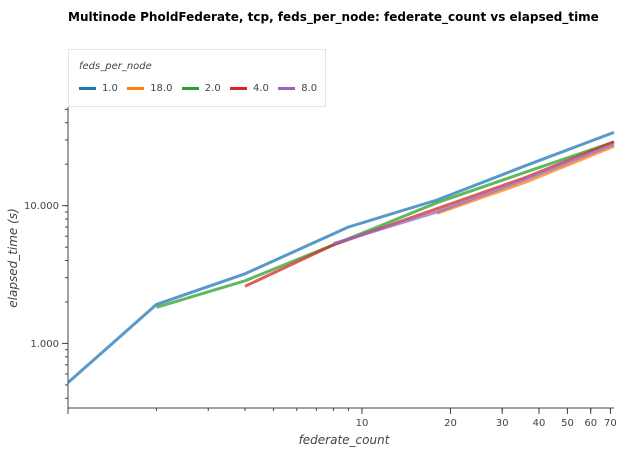 The image size is (625, 450). What do you see at coordinates (297, 88) in the screenshot?
I see `legend-item-8.0: 8.0` at bounding box center [297, 88].